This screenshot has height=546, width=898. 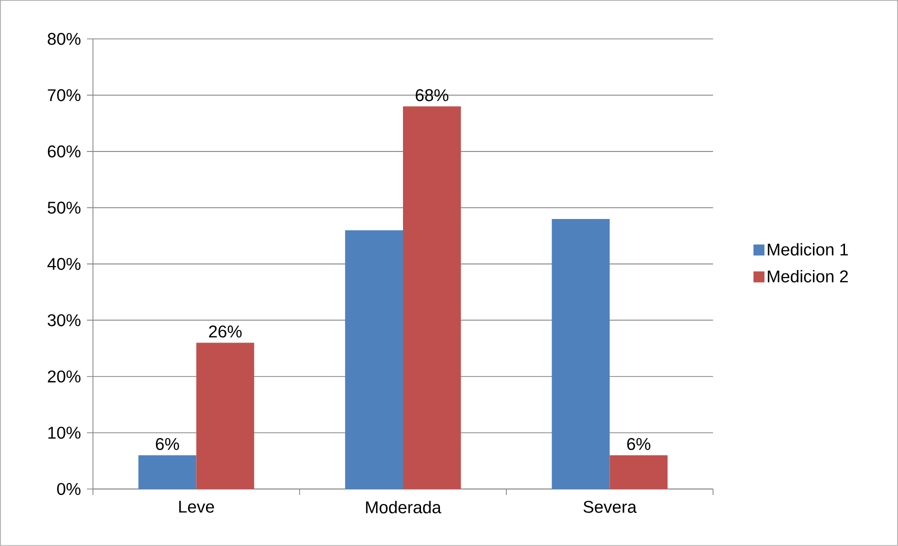 What do you see at coordinates (64, 432) in the screenshot?
I see `y-tick-label: 10%` at bounding box center [64, 432].